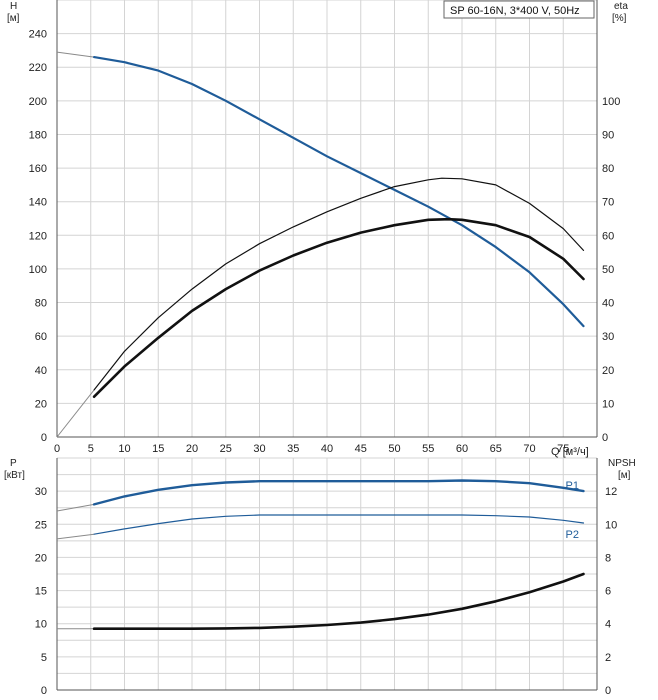 The image size is (658, 700). What do you see at coordinates (41, 525) in the screenshot?
I see `bottom-y-tick-label: 25` at bounding box center [41, 525].